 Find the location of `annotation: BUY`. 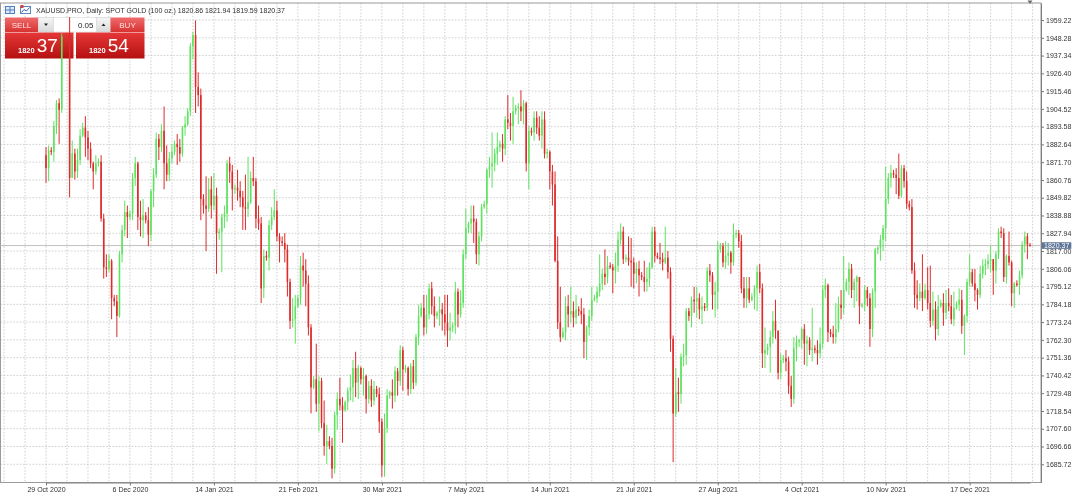

annotation: BUY is located at coordinates (128, 25).